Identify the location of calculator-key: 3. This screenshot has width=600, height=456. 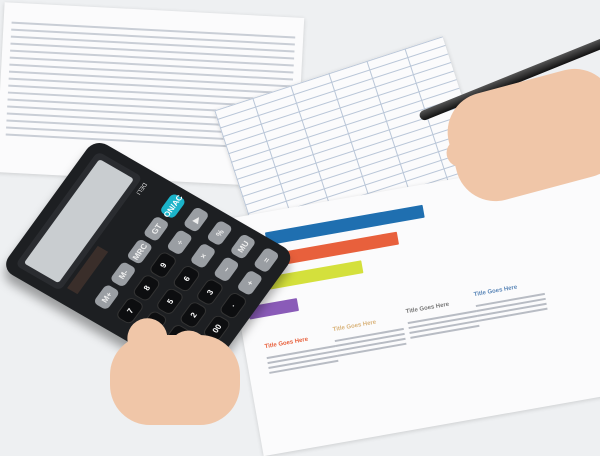
(210, 292).